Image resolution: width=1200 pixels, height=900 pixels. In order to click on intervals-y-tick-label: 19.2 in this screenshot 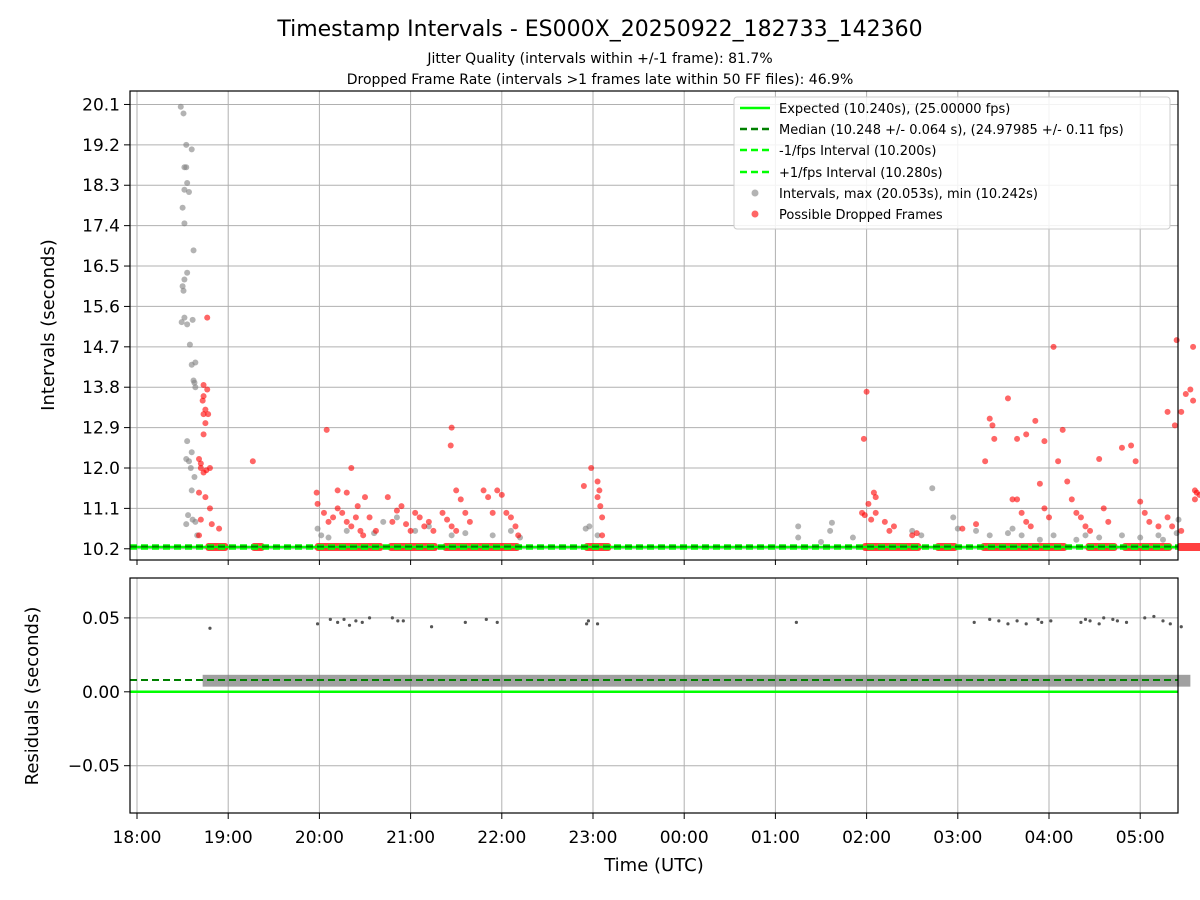, I will do `click(101, 146)`.